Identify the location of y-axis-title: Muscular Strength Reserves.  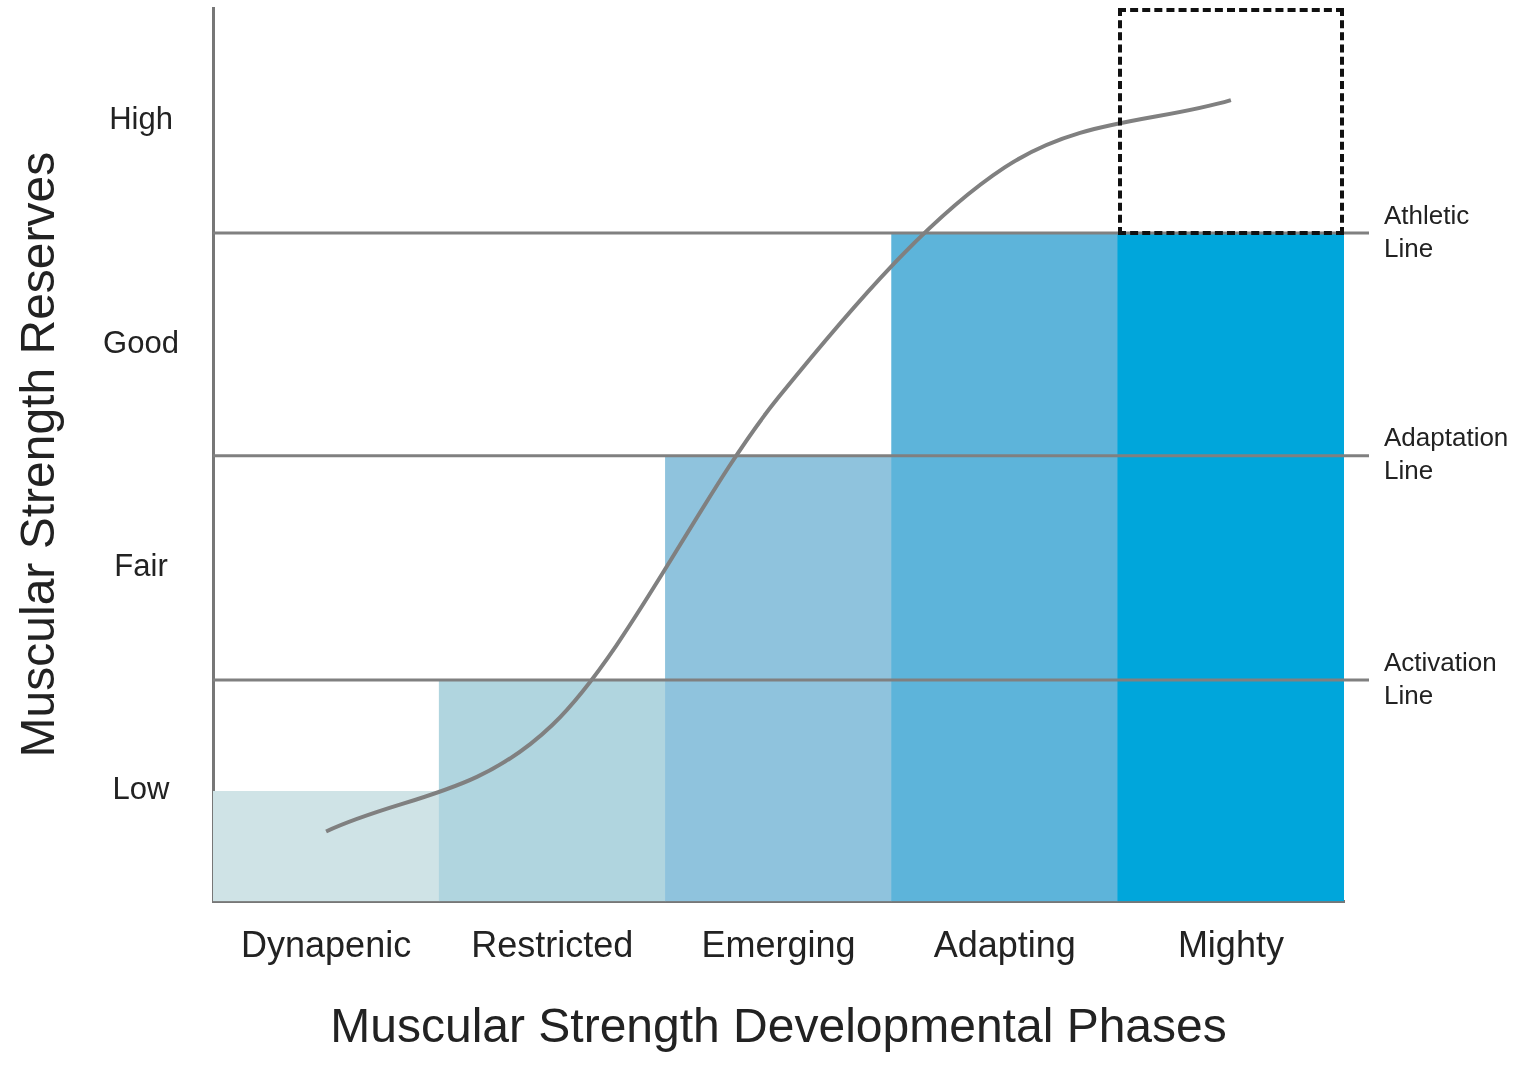
(38, 454).